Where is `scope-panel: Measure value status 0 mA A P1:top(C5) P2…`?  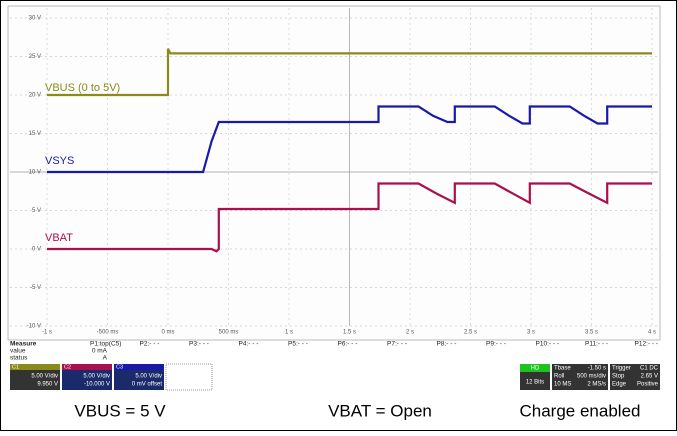 scope-panel: Measure value status 0 mA A P1:top(C5) P2… is located at coordinates (335, 366).